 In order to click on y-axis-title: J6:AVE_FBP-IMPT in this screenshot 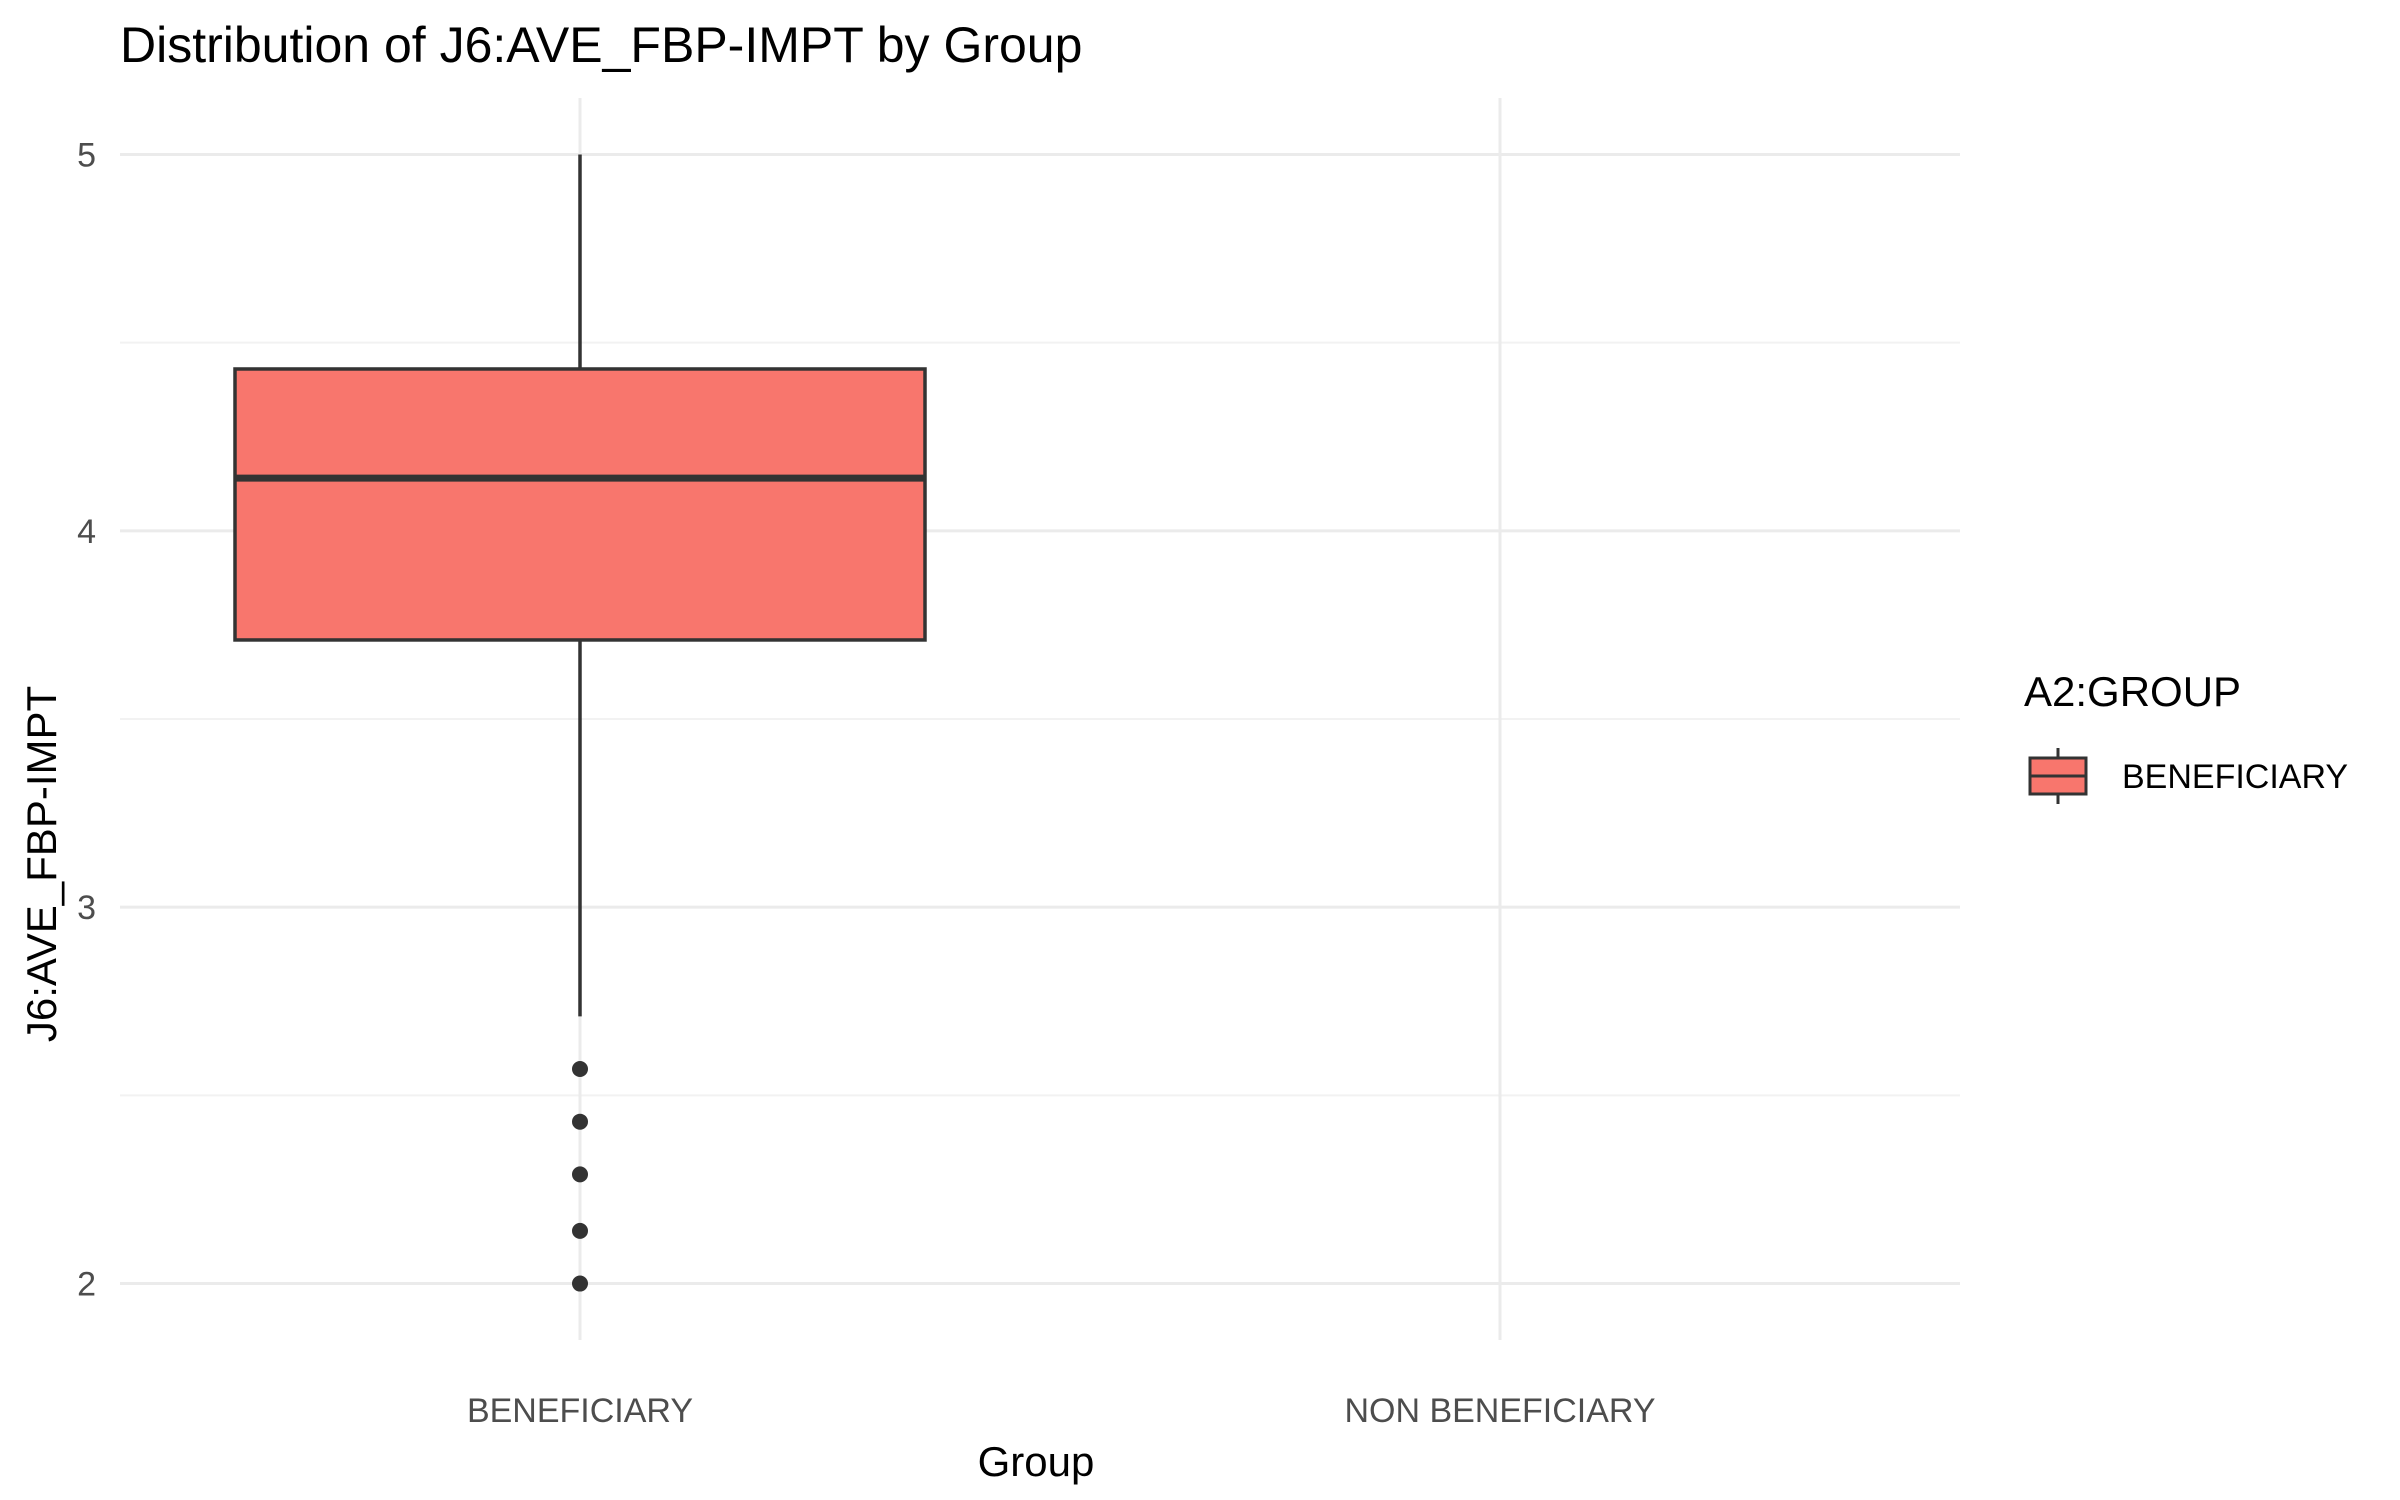, I will do `click(41, 864)`.